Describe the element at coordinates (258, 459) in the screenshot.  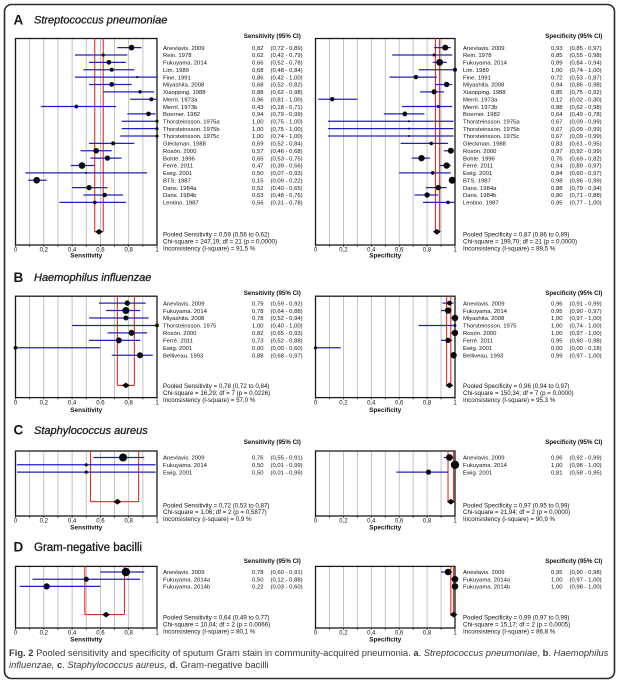
I see `svg-text: 0,76` at that location.